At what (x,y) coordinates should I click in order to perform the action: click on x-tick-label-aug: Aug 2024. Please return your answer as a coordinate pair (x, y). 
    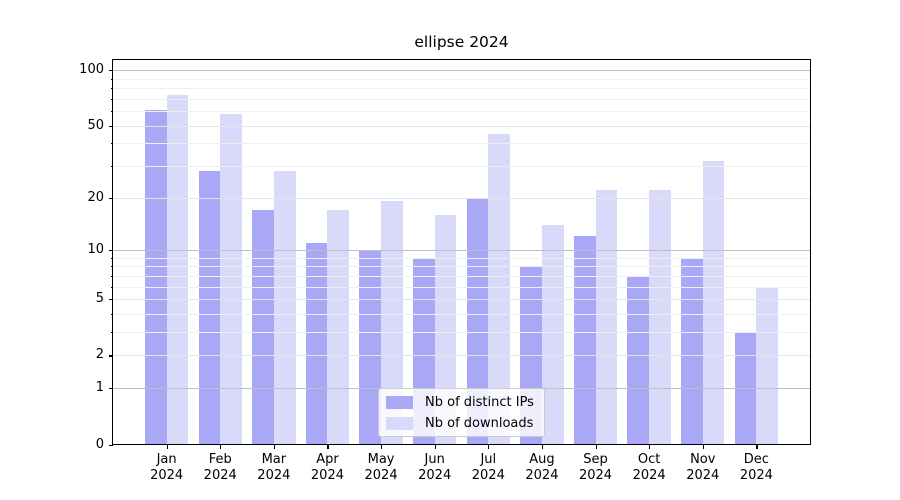
    Looking at the image, I should click on (542, 468).